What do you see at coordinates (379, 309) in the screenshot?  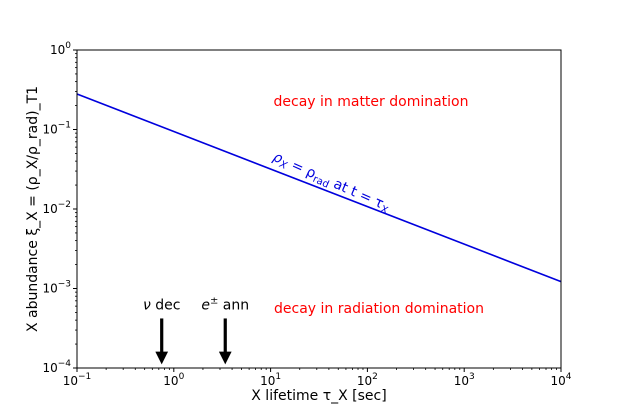 I see `radiation-domination-label: decay in radiation domination` at bounding box center [379, 309].